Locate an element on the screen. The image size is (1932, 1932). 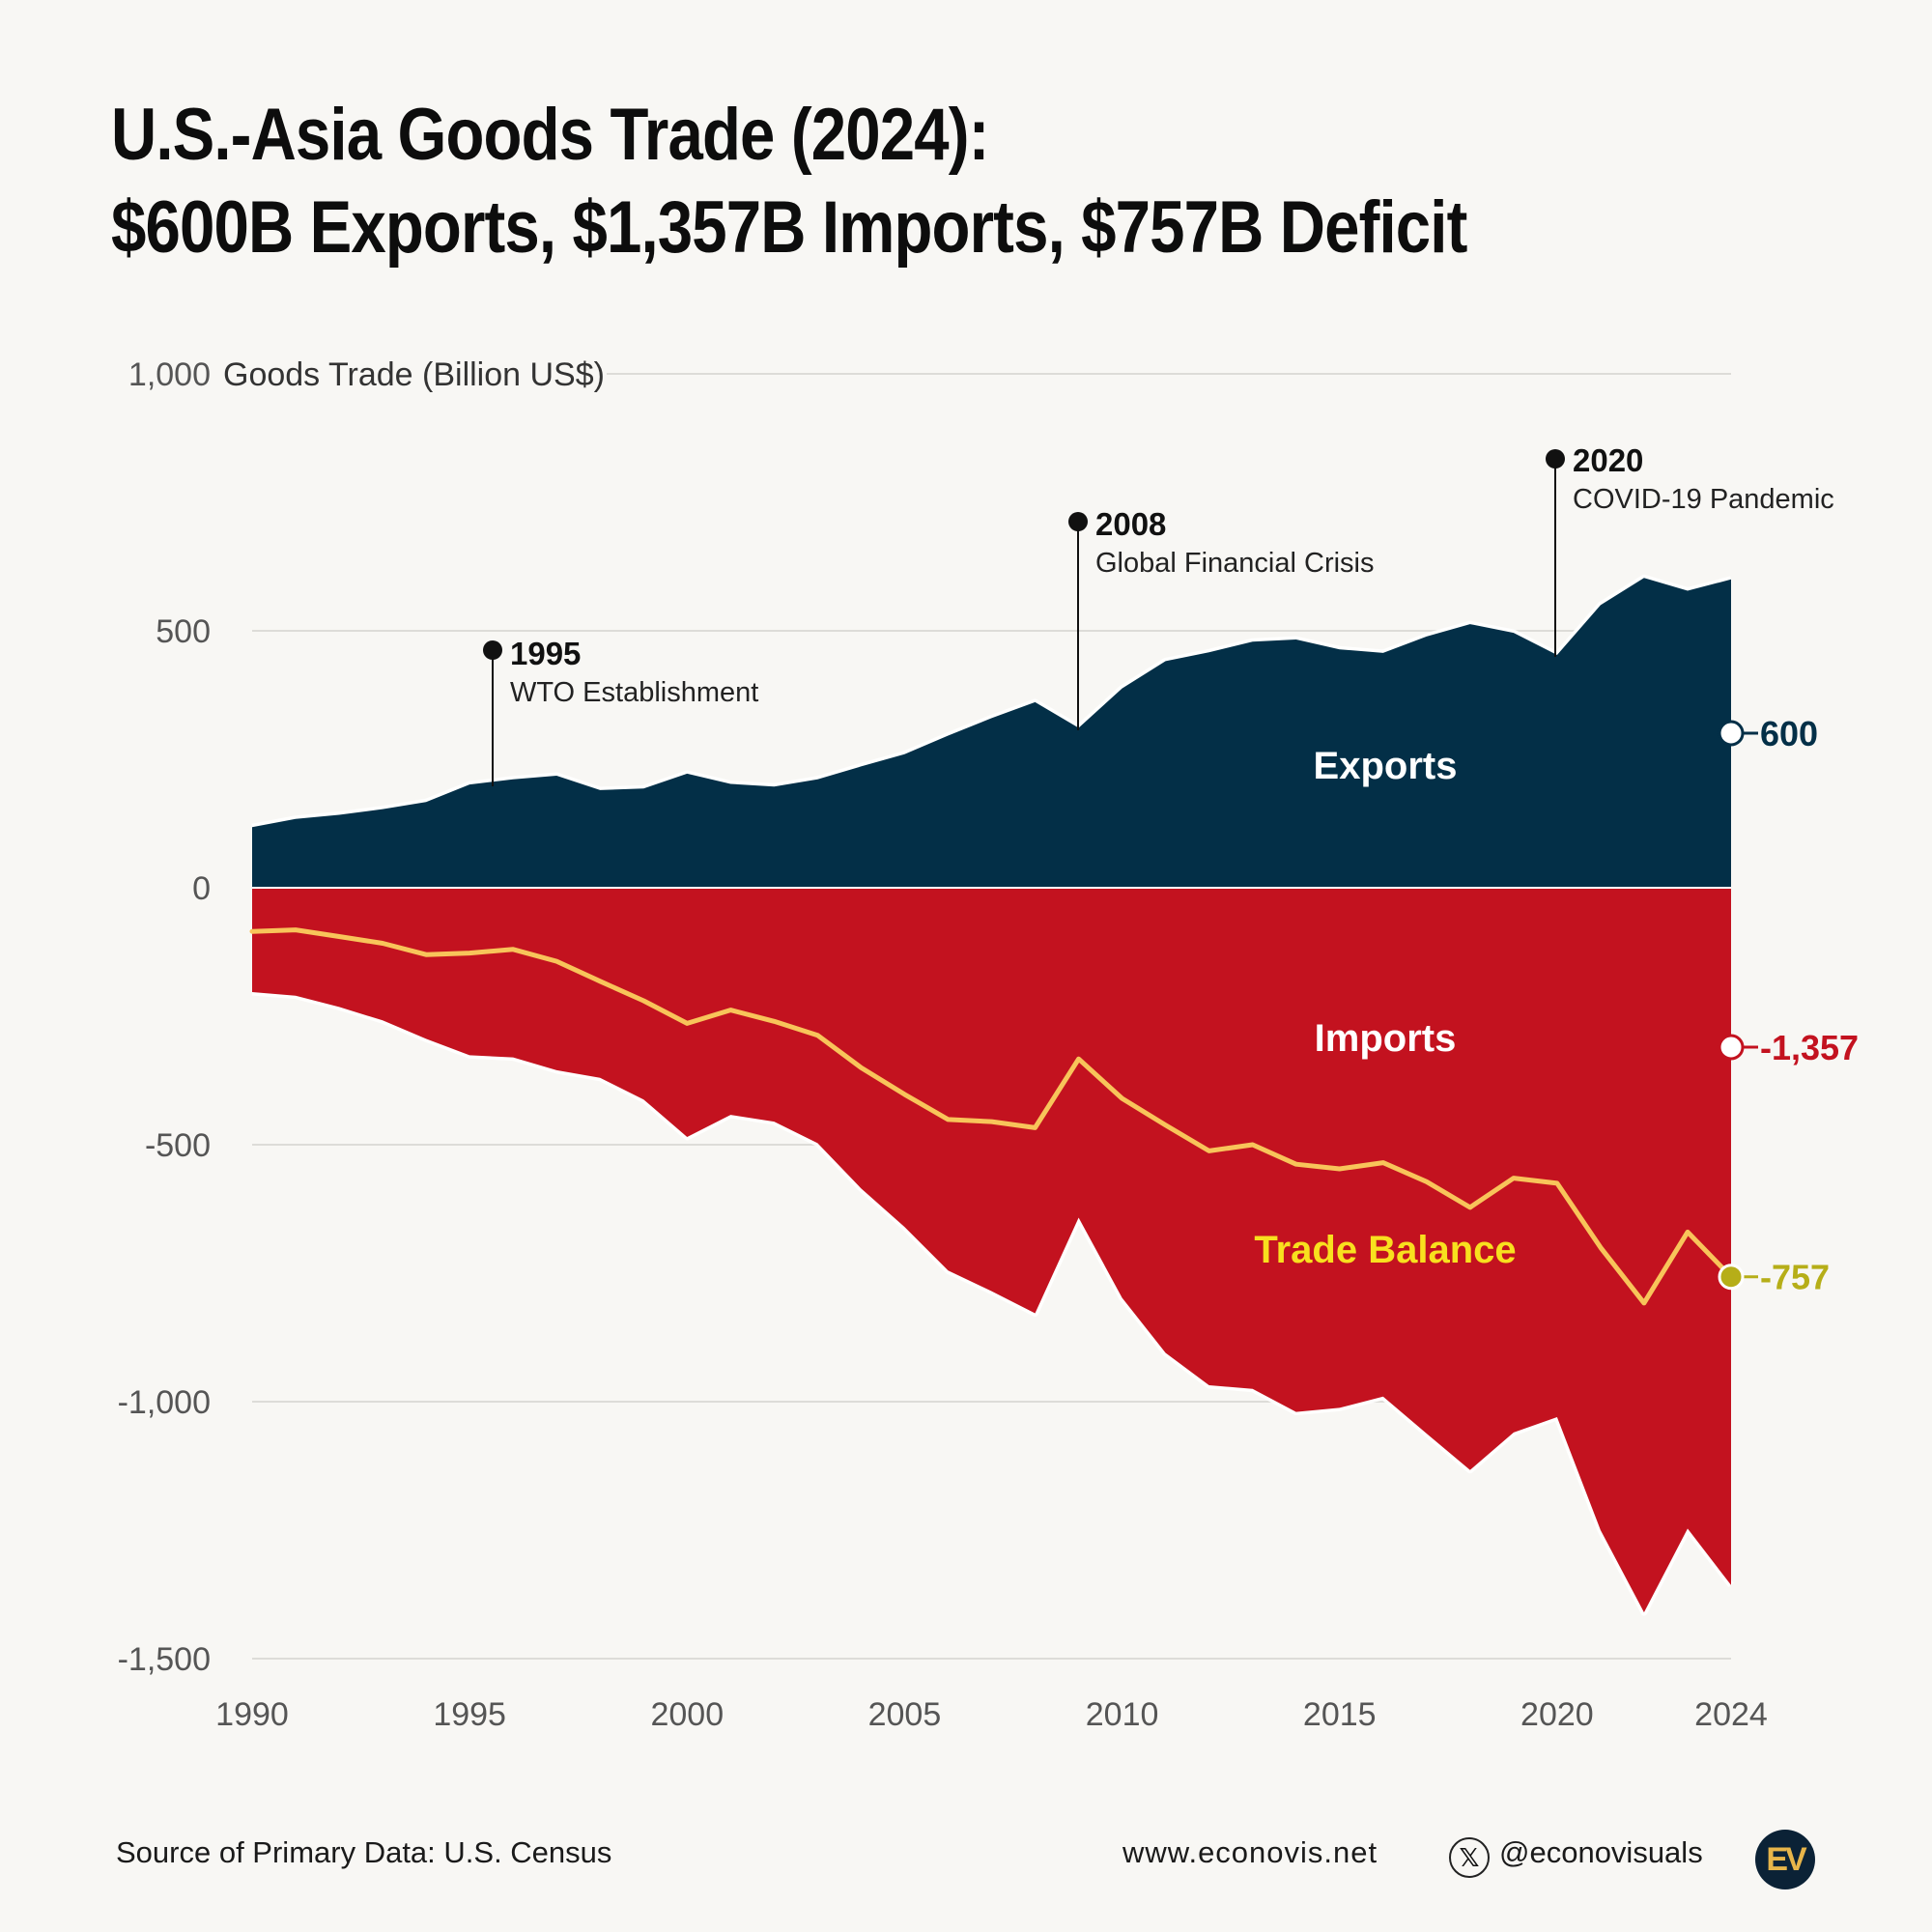
annotation-year: 2020 is located at coordinates (1608, 460).